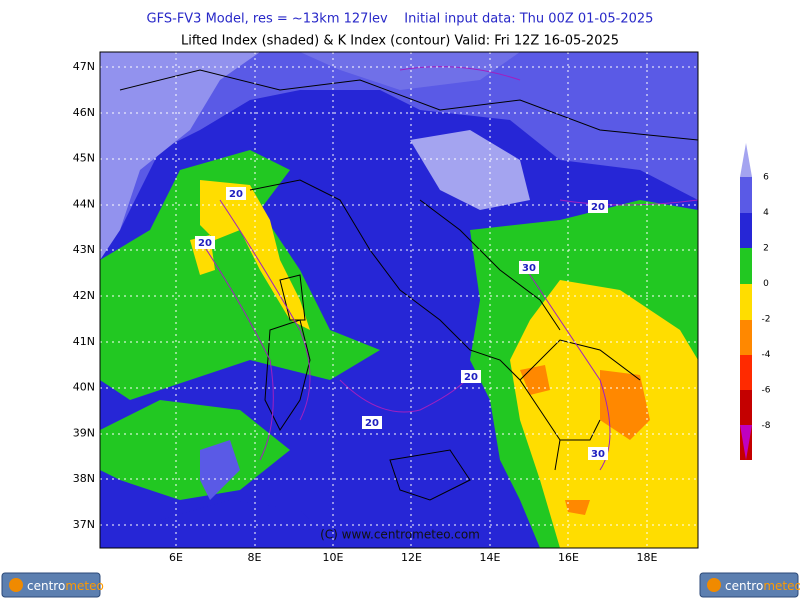 The image size is (800, 604). What do you see at coordinates (84, 387) in the screenshot?
I see `lat-label: 40N` at bounding box center [84, 387].